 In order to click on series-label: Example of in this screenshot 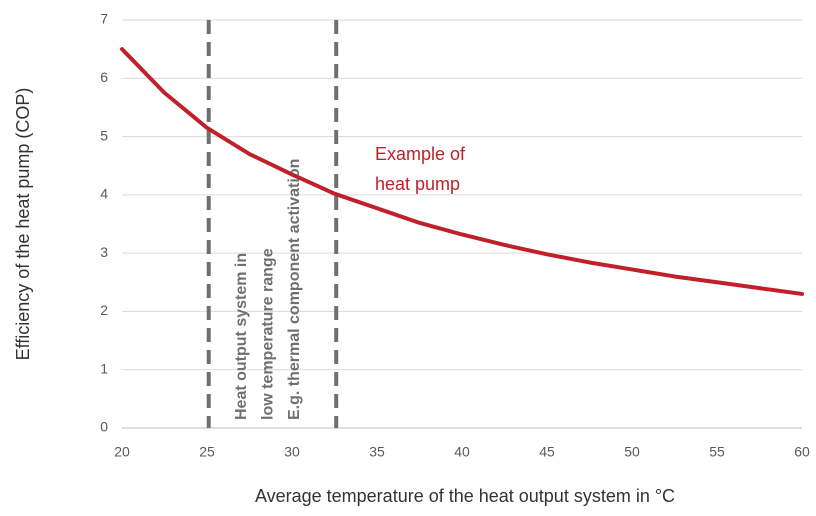, I will do `click(420, 154)`.